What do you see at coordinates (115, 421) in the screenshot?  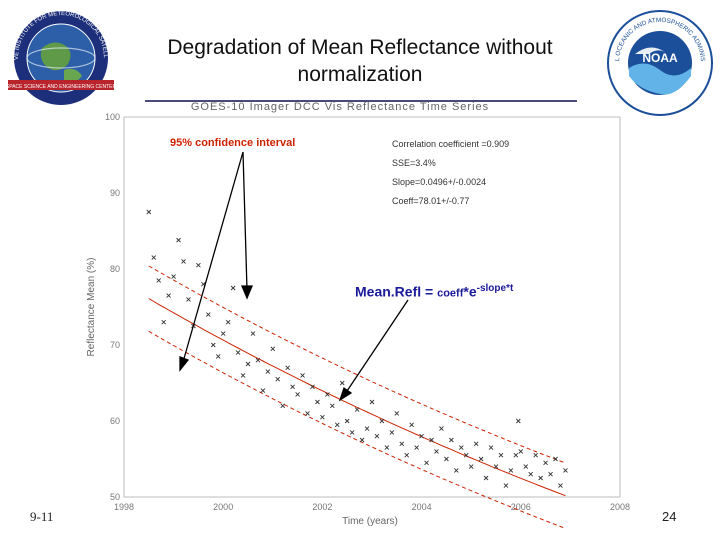 I see `y-tick-label: 60` at bounding box center [115, 421].